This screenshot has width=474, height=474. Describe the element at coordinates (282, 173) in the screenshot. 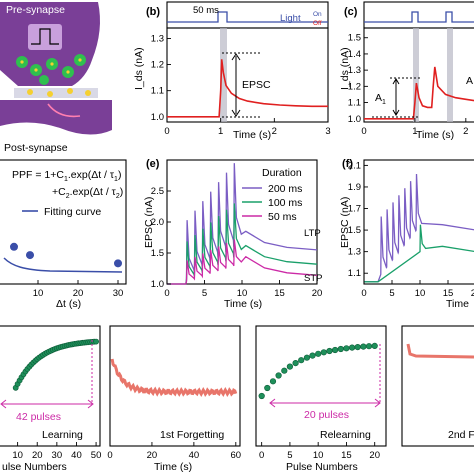

I see `panel-e-legend-title: Duration` at that location.